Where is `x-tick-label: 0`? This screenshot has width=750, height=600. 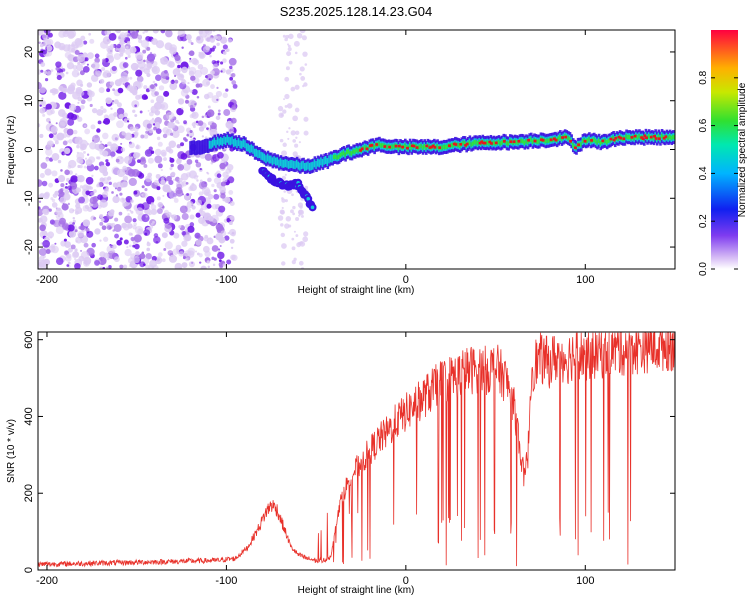 x-tick-label: 0 is located at coordinates (406, 581).